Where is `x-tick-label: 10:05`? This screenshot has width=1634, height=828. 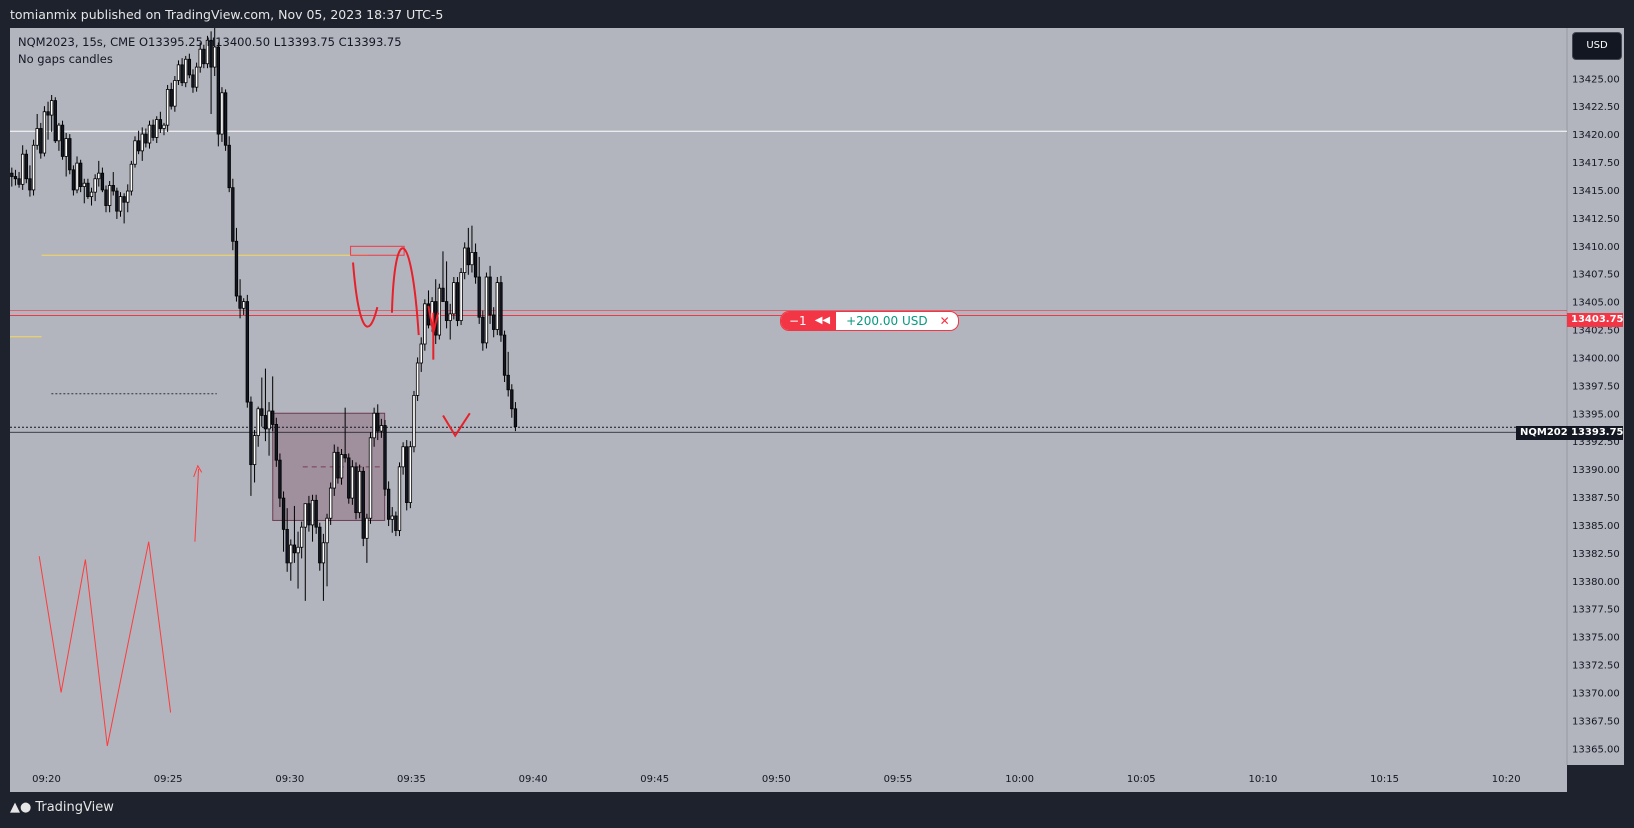 x-tick-label: 10:05 is located at coordinates (1141, 779).